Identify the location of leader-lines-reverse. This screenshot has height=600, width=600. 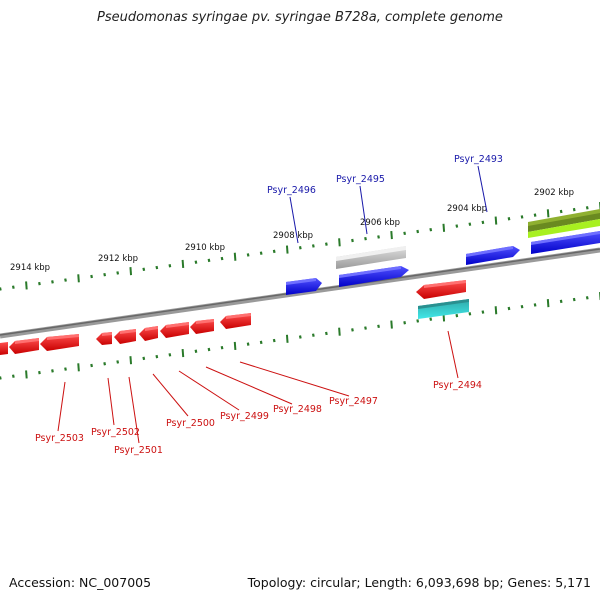
(258, 387).